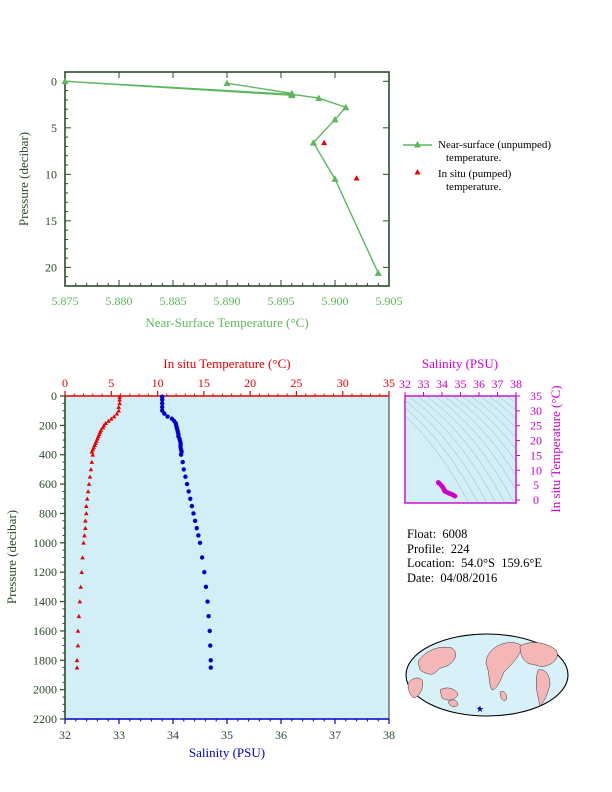 This screenshot has width=612, height=792. What do you see at coordinates (389, 383) in the screenshot?
I see `temp-tick-label: 35` at bounding box center [389, 383].